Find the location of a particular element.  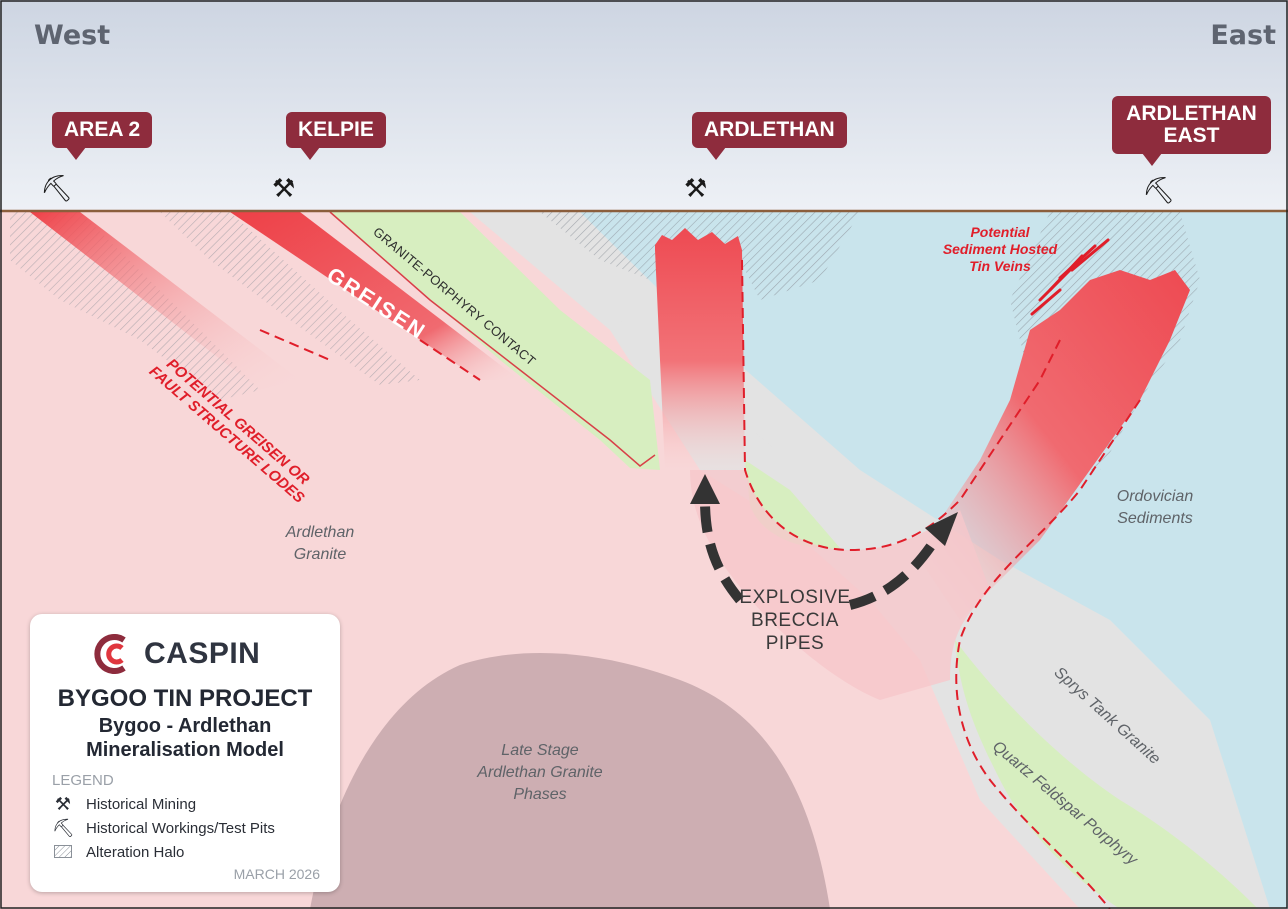

lode-band is located at coordinates (165, 301).